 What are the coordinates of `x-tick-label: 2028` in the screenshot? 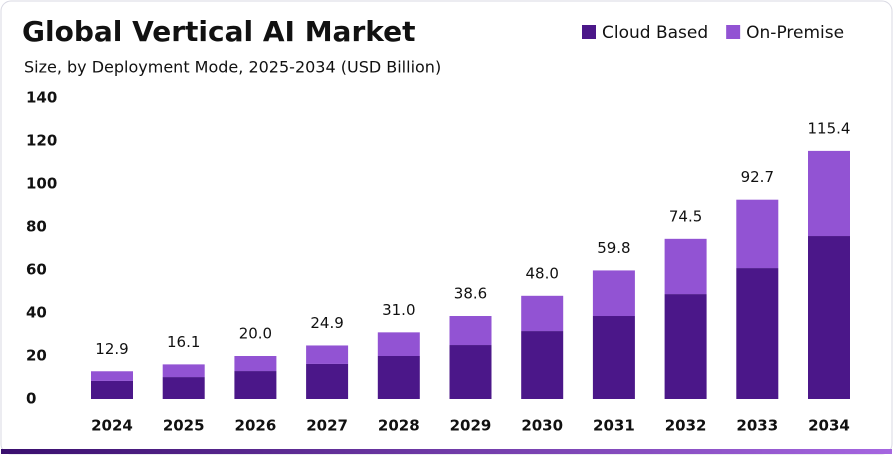 It's located at (399, 426).